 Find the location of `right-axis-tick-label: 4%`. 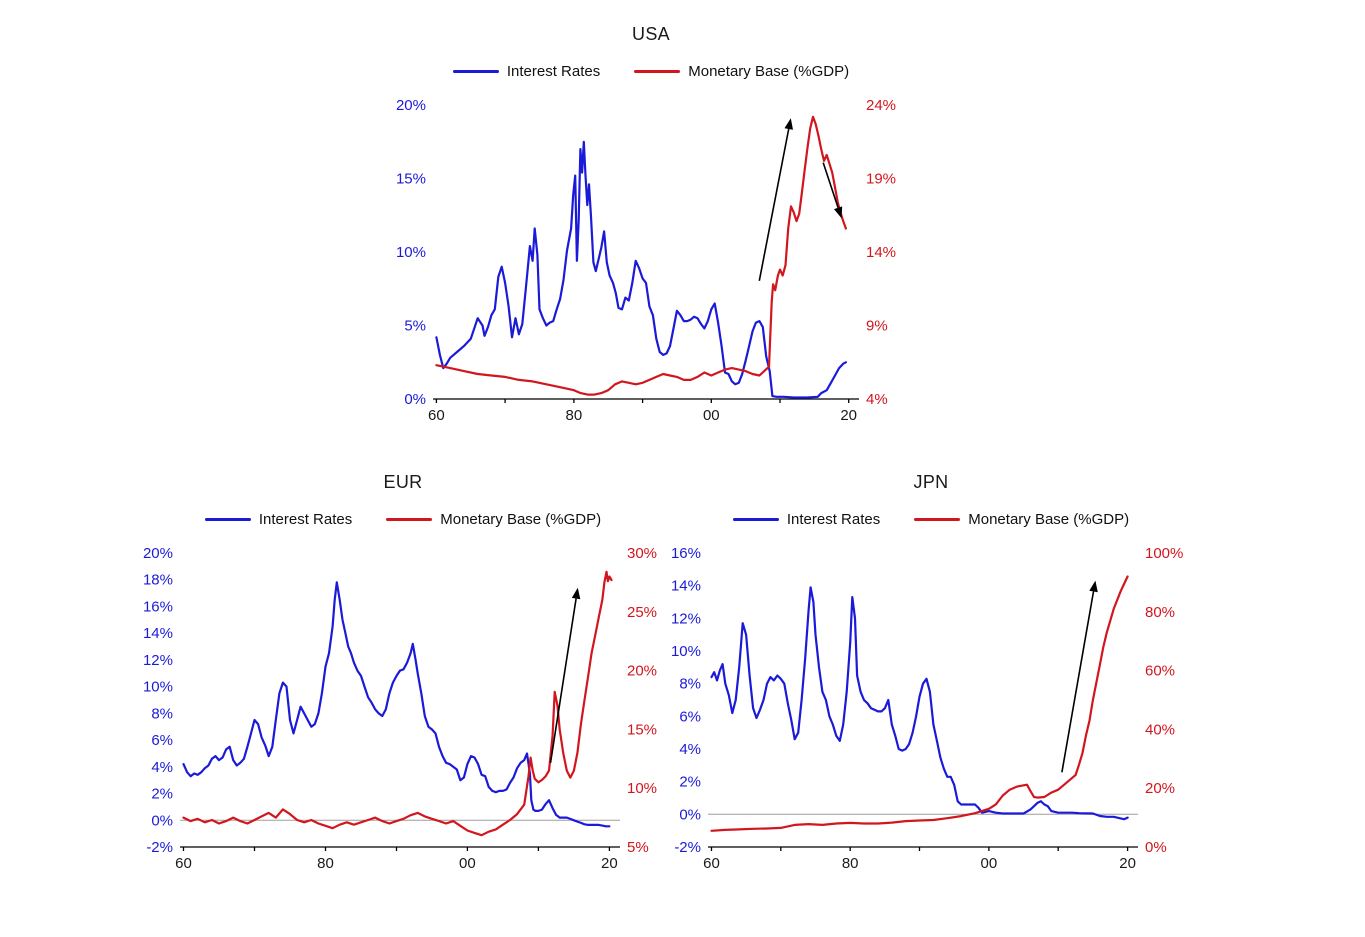

right-axis-tick-label: 4% is located at coordinates (877, 399).